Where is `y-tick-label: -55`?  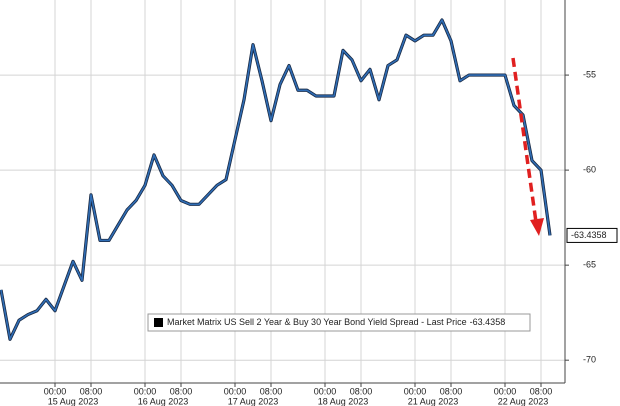 y-tick-label: -55 is located at coordinates (589, 74).